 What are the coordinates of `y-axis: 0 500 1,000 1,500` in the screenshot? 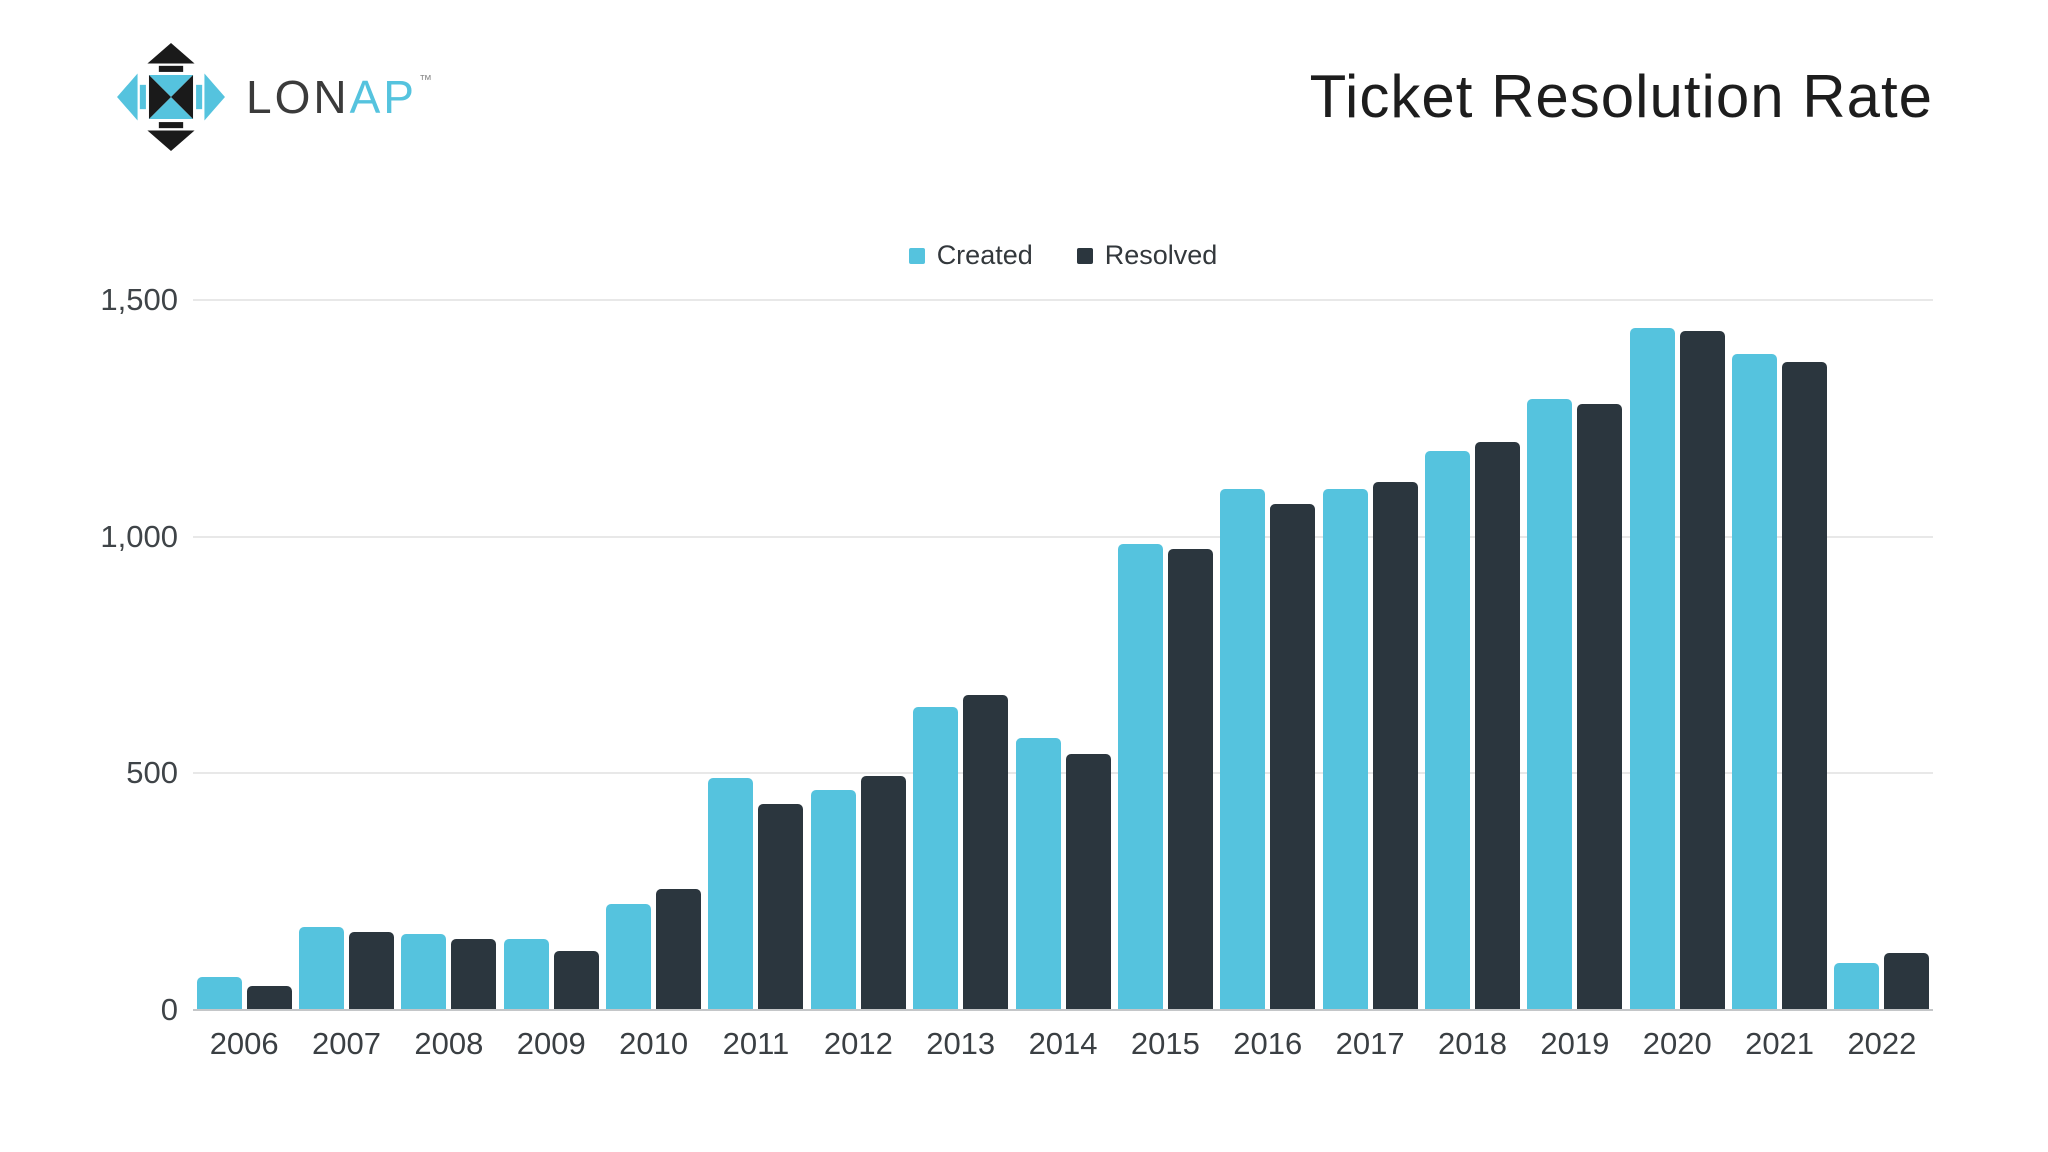 It's located at (109, 655).